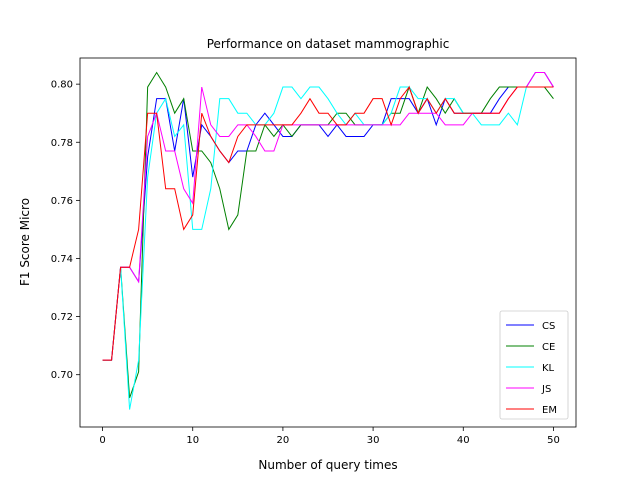 The height and width of the screenshot is (480, 640). I want to click on y-tick-label: 0.70, so click(62, 375).